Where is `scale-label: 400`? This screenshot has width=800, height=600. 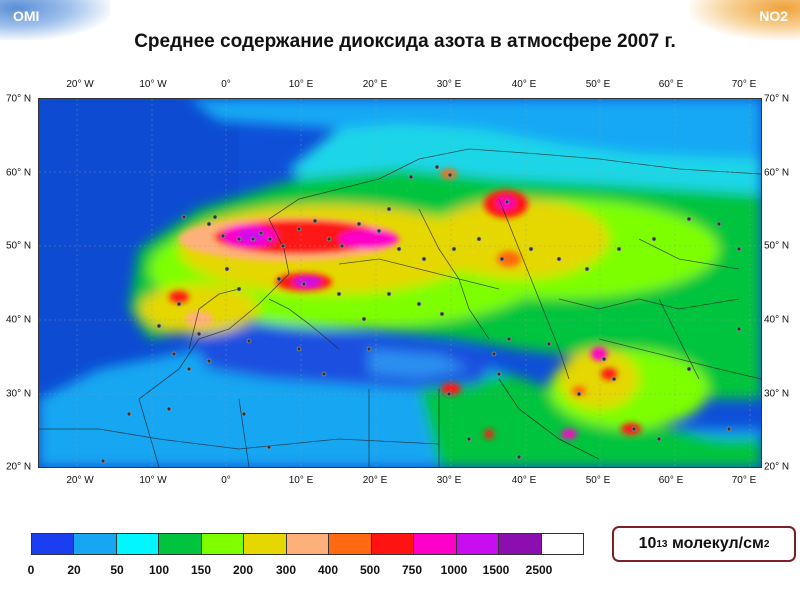
scale-label: 400 is located at coordinates (328, 570).